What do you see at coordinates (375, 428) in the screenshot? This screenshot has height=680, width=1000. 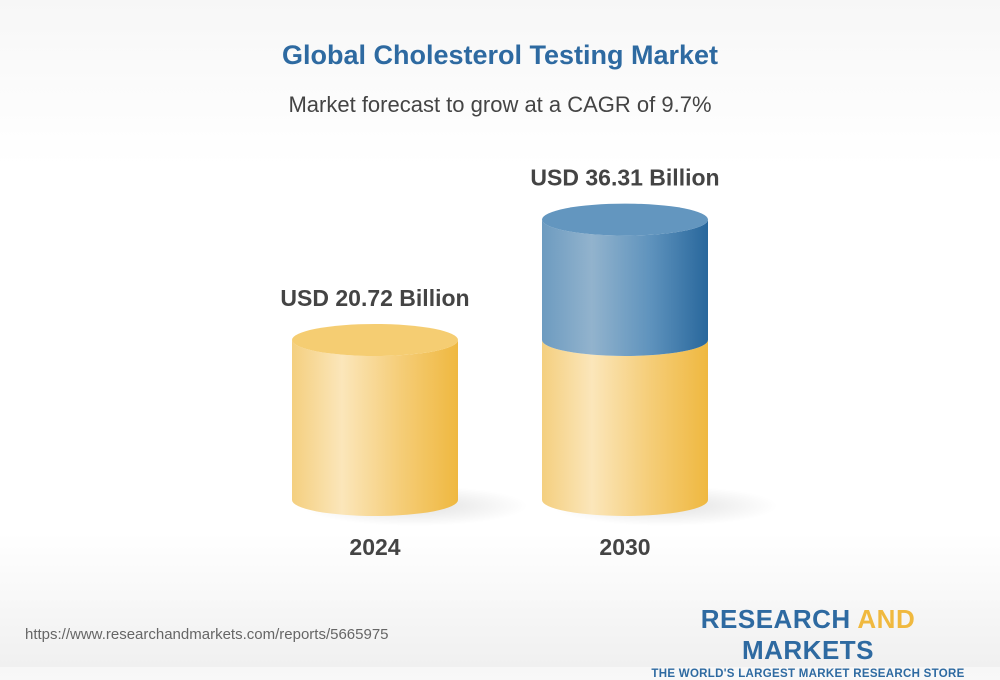 I see `bar-2024` at bounding box center [375, 428].